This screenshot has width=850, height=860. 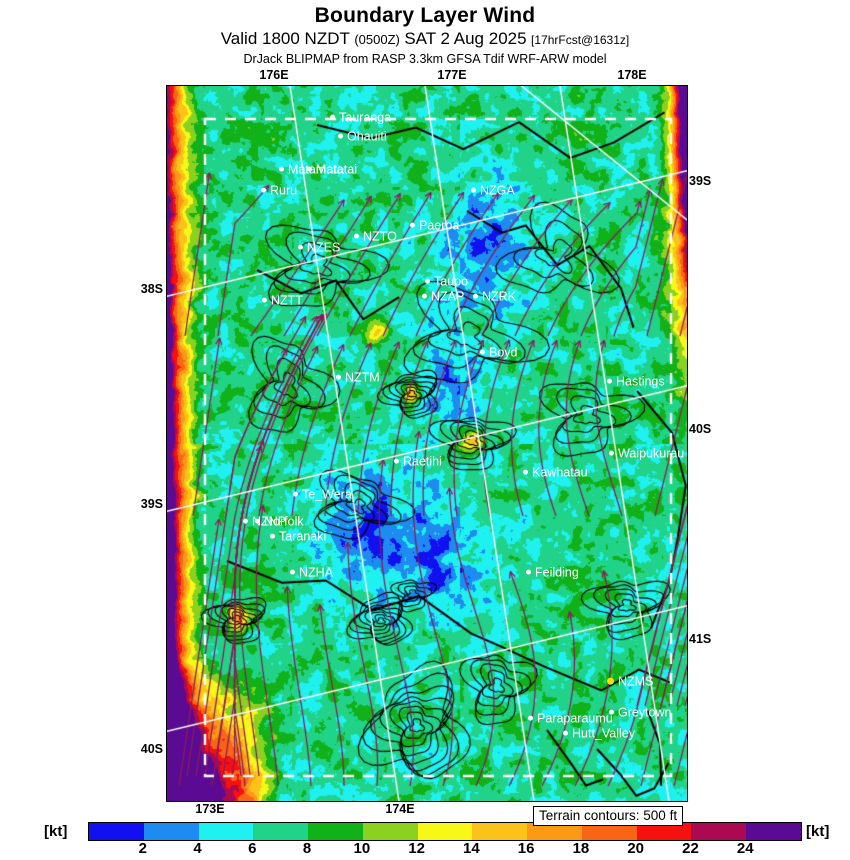 I want to click on lon-label-top-176E: 176E, so click(x=274, y=75).